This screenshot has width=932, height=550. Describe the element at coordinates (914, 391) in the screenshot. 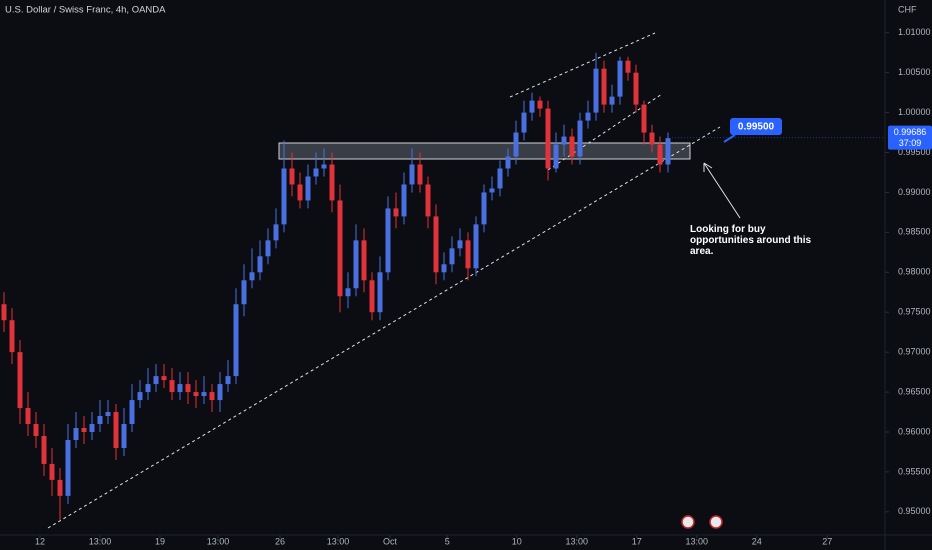

I see `y-tick-label: 0.96500` at that location.